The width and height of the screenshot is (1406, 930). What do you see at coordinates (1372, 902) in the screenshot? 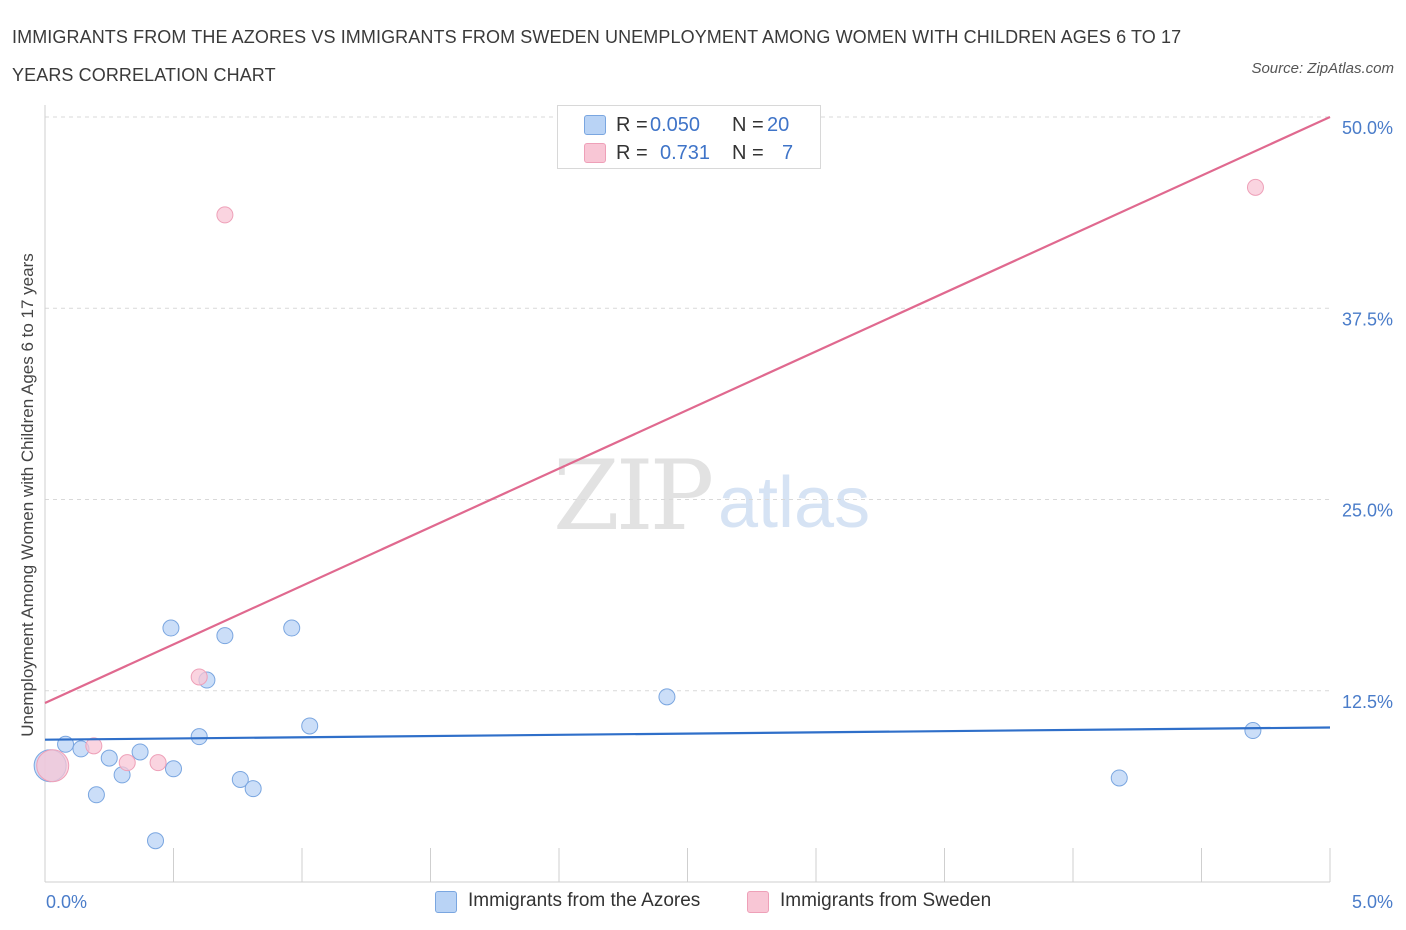
I see `x-tick-label: 5.0%` at bounding box center [1372, 902].